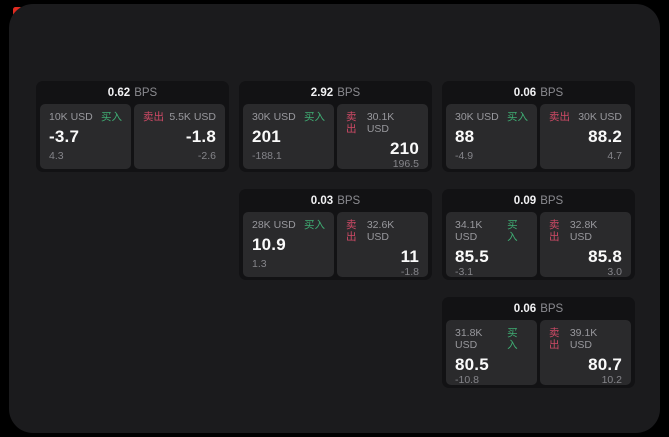 Image resolution: width=669 pixels, height=437 pixels. Describe the element at coordinates (491, 231) in the screenshot. I see `buy-tile-top: 34.1K USD 买入` at that location.